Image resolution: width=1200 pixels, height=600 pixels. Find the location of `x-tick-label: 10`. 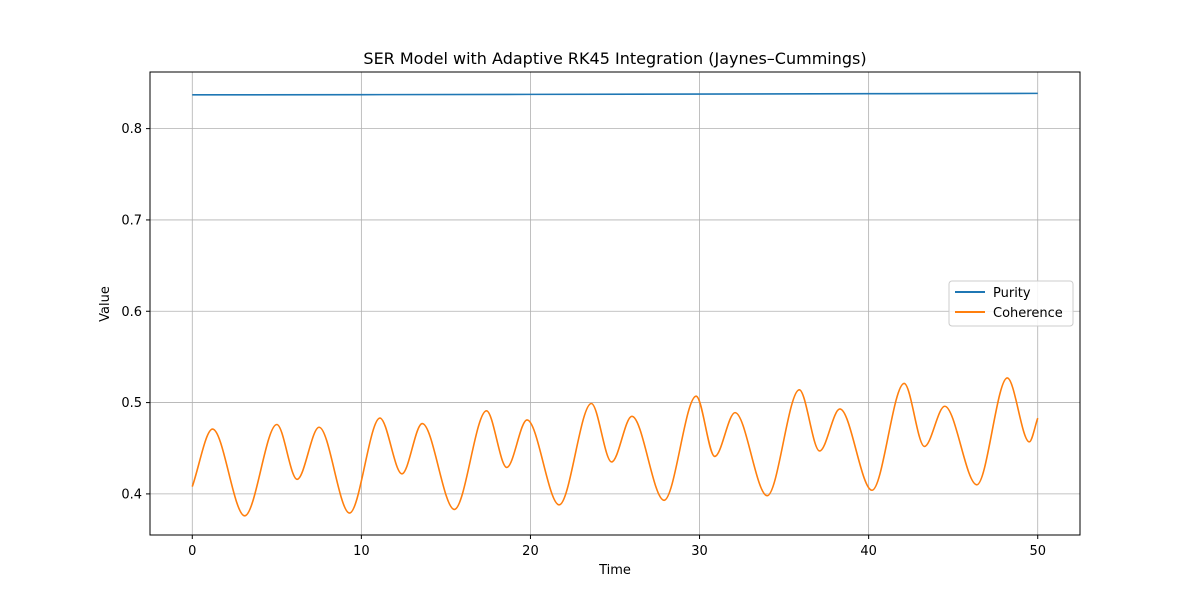

x-tick-label: 10 is located at coordinates (361, 551).